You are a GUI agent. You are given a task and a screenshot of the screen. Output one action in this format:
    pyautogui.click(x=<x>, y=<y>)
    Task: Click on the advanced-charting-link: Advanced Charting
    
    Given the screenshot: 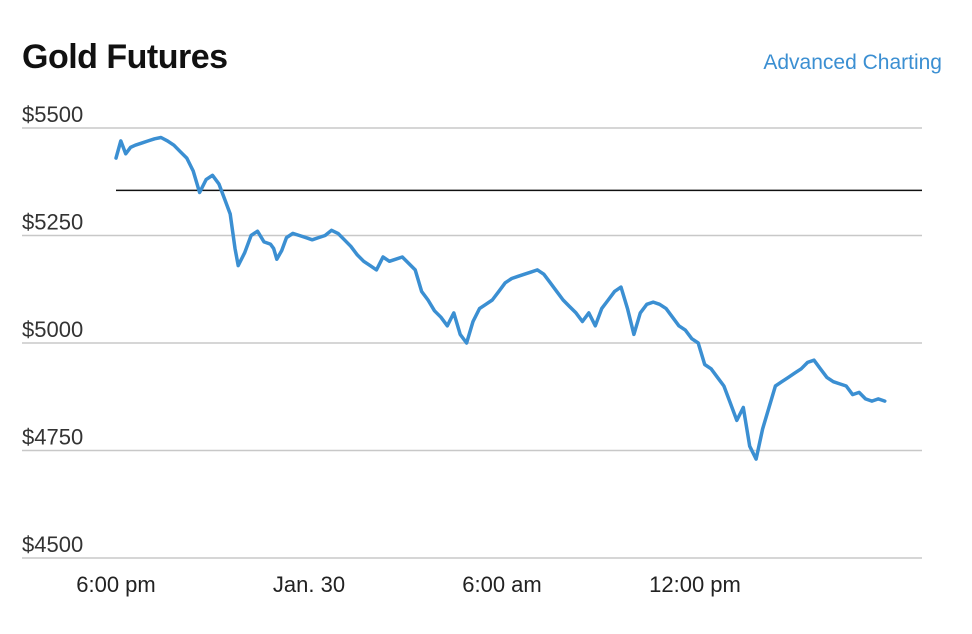 What is the action you would take?
    pyautogui.click(x=852, y=62)
    